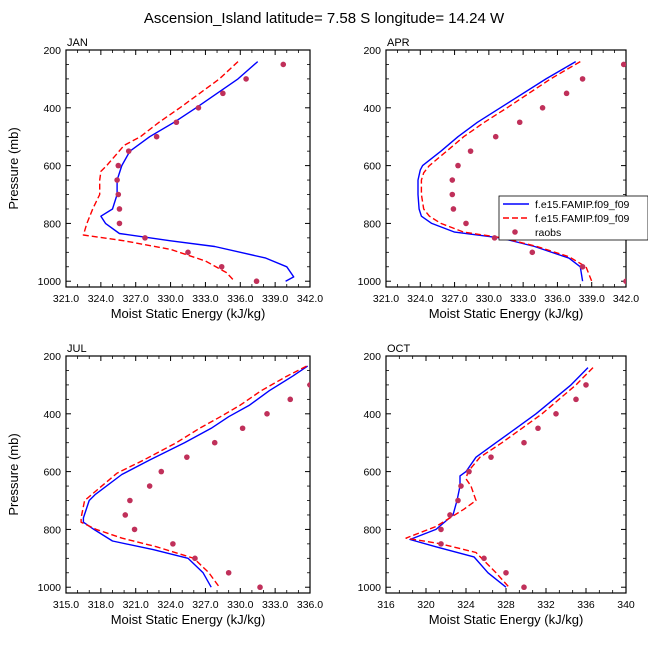 This screenshot has height=653, width=648. I want to click on x-tick-label: 342.0, so click(310, 299).